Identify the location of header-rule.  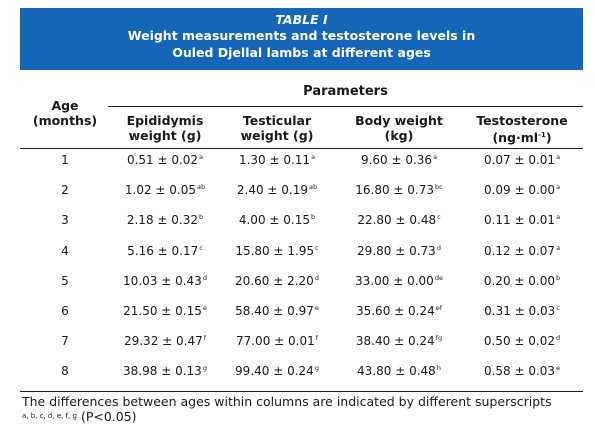
(301, 148).